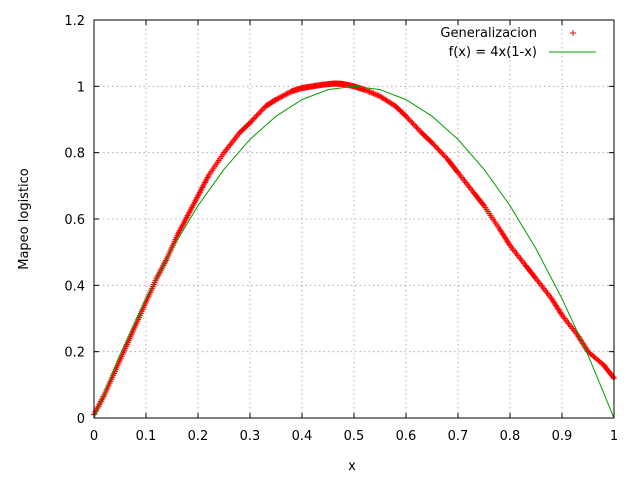 This screenshot has height=480, width=640. What do you see at coordinates (493, 52) in the screenshot?
I see `legend-label-f: f(x) = 4x(1-x)` at bounding box center [493, 52].